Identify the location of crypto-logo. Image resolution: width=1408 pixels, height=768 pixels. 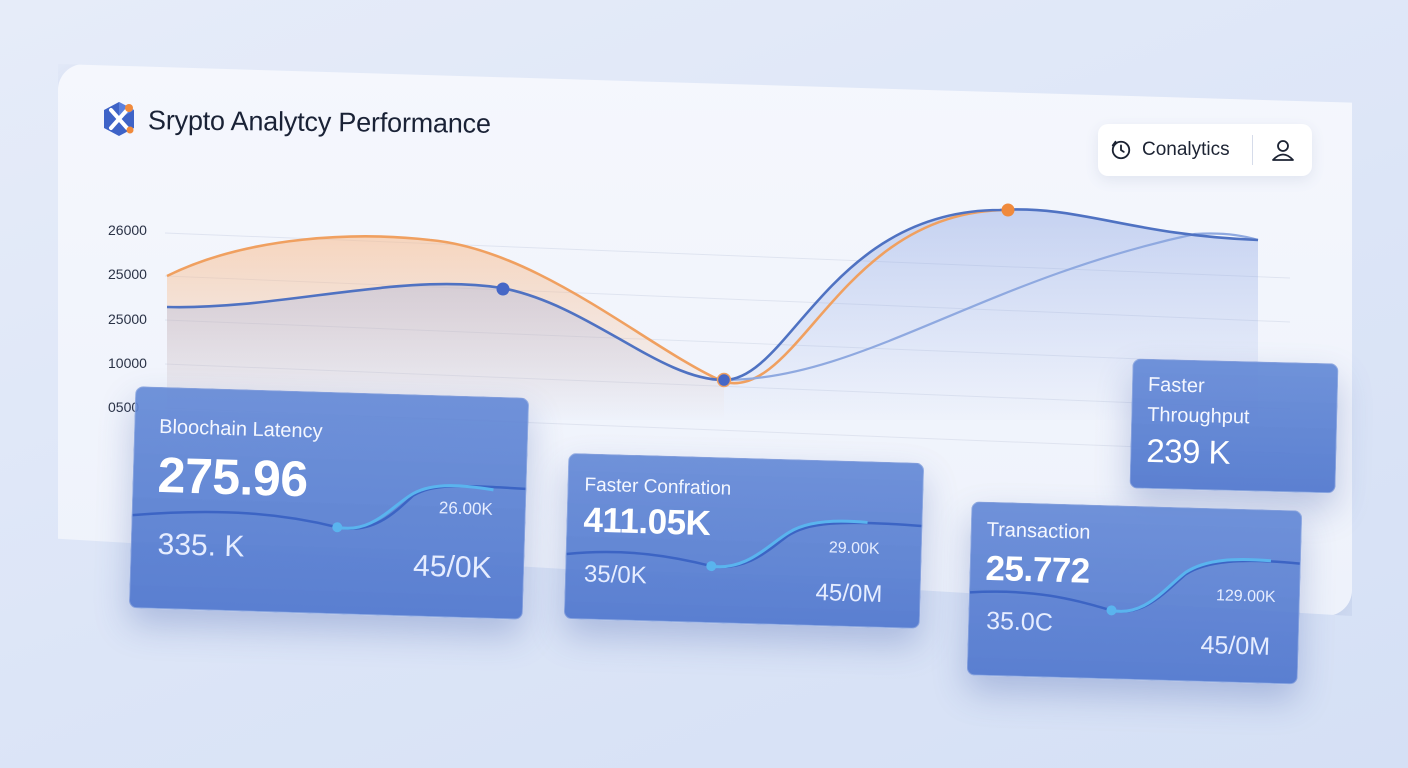
(119, 119).